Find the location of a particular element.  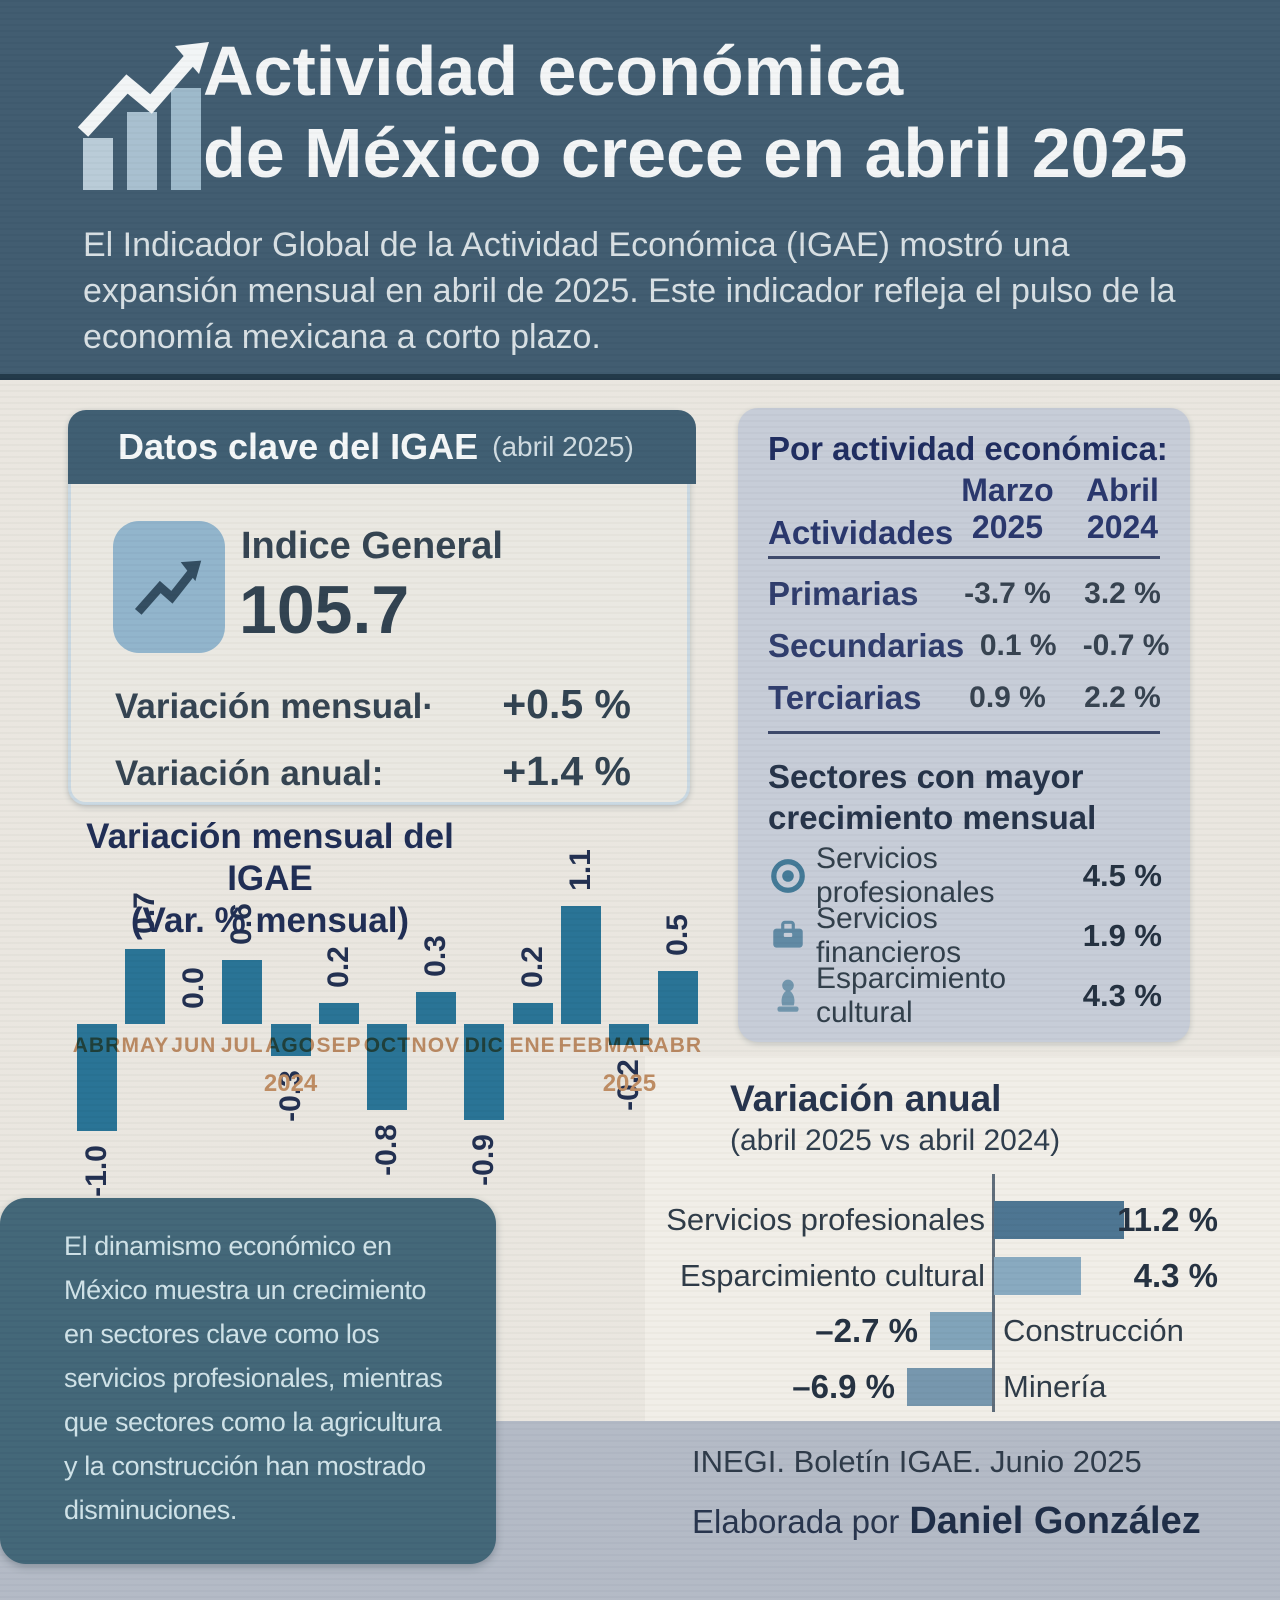

bar-FEB is located at coordinates (581, 965).